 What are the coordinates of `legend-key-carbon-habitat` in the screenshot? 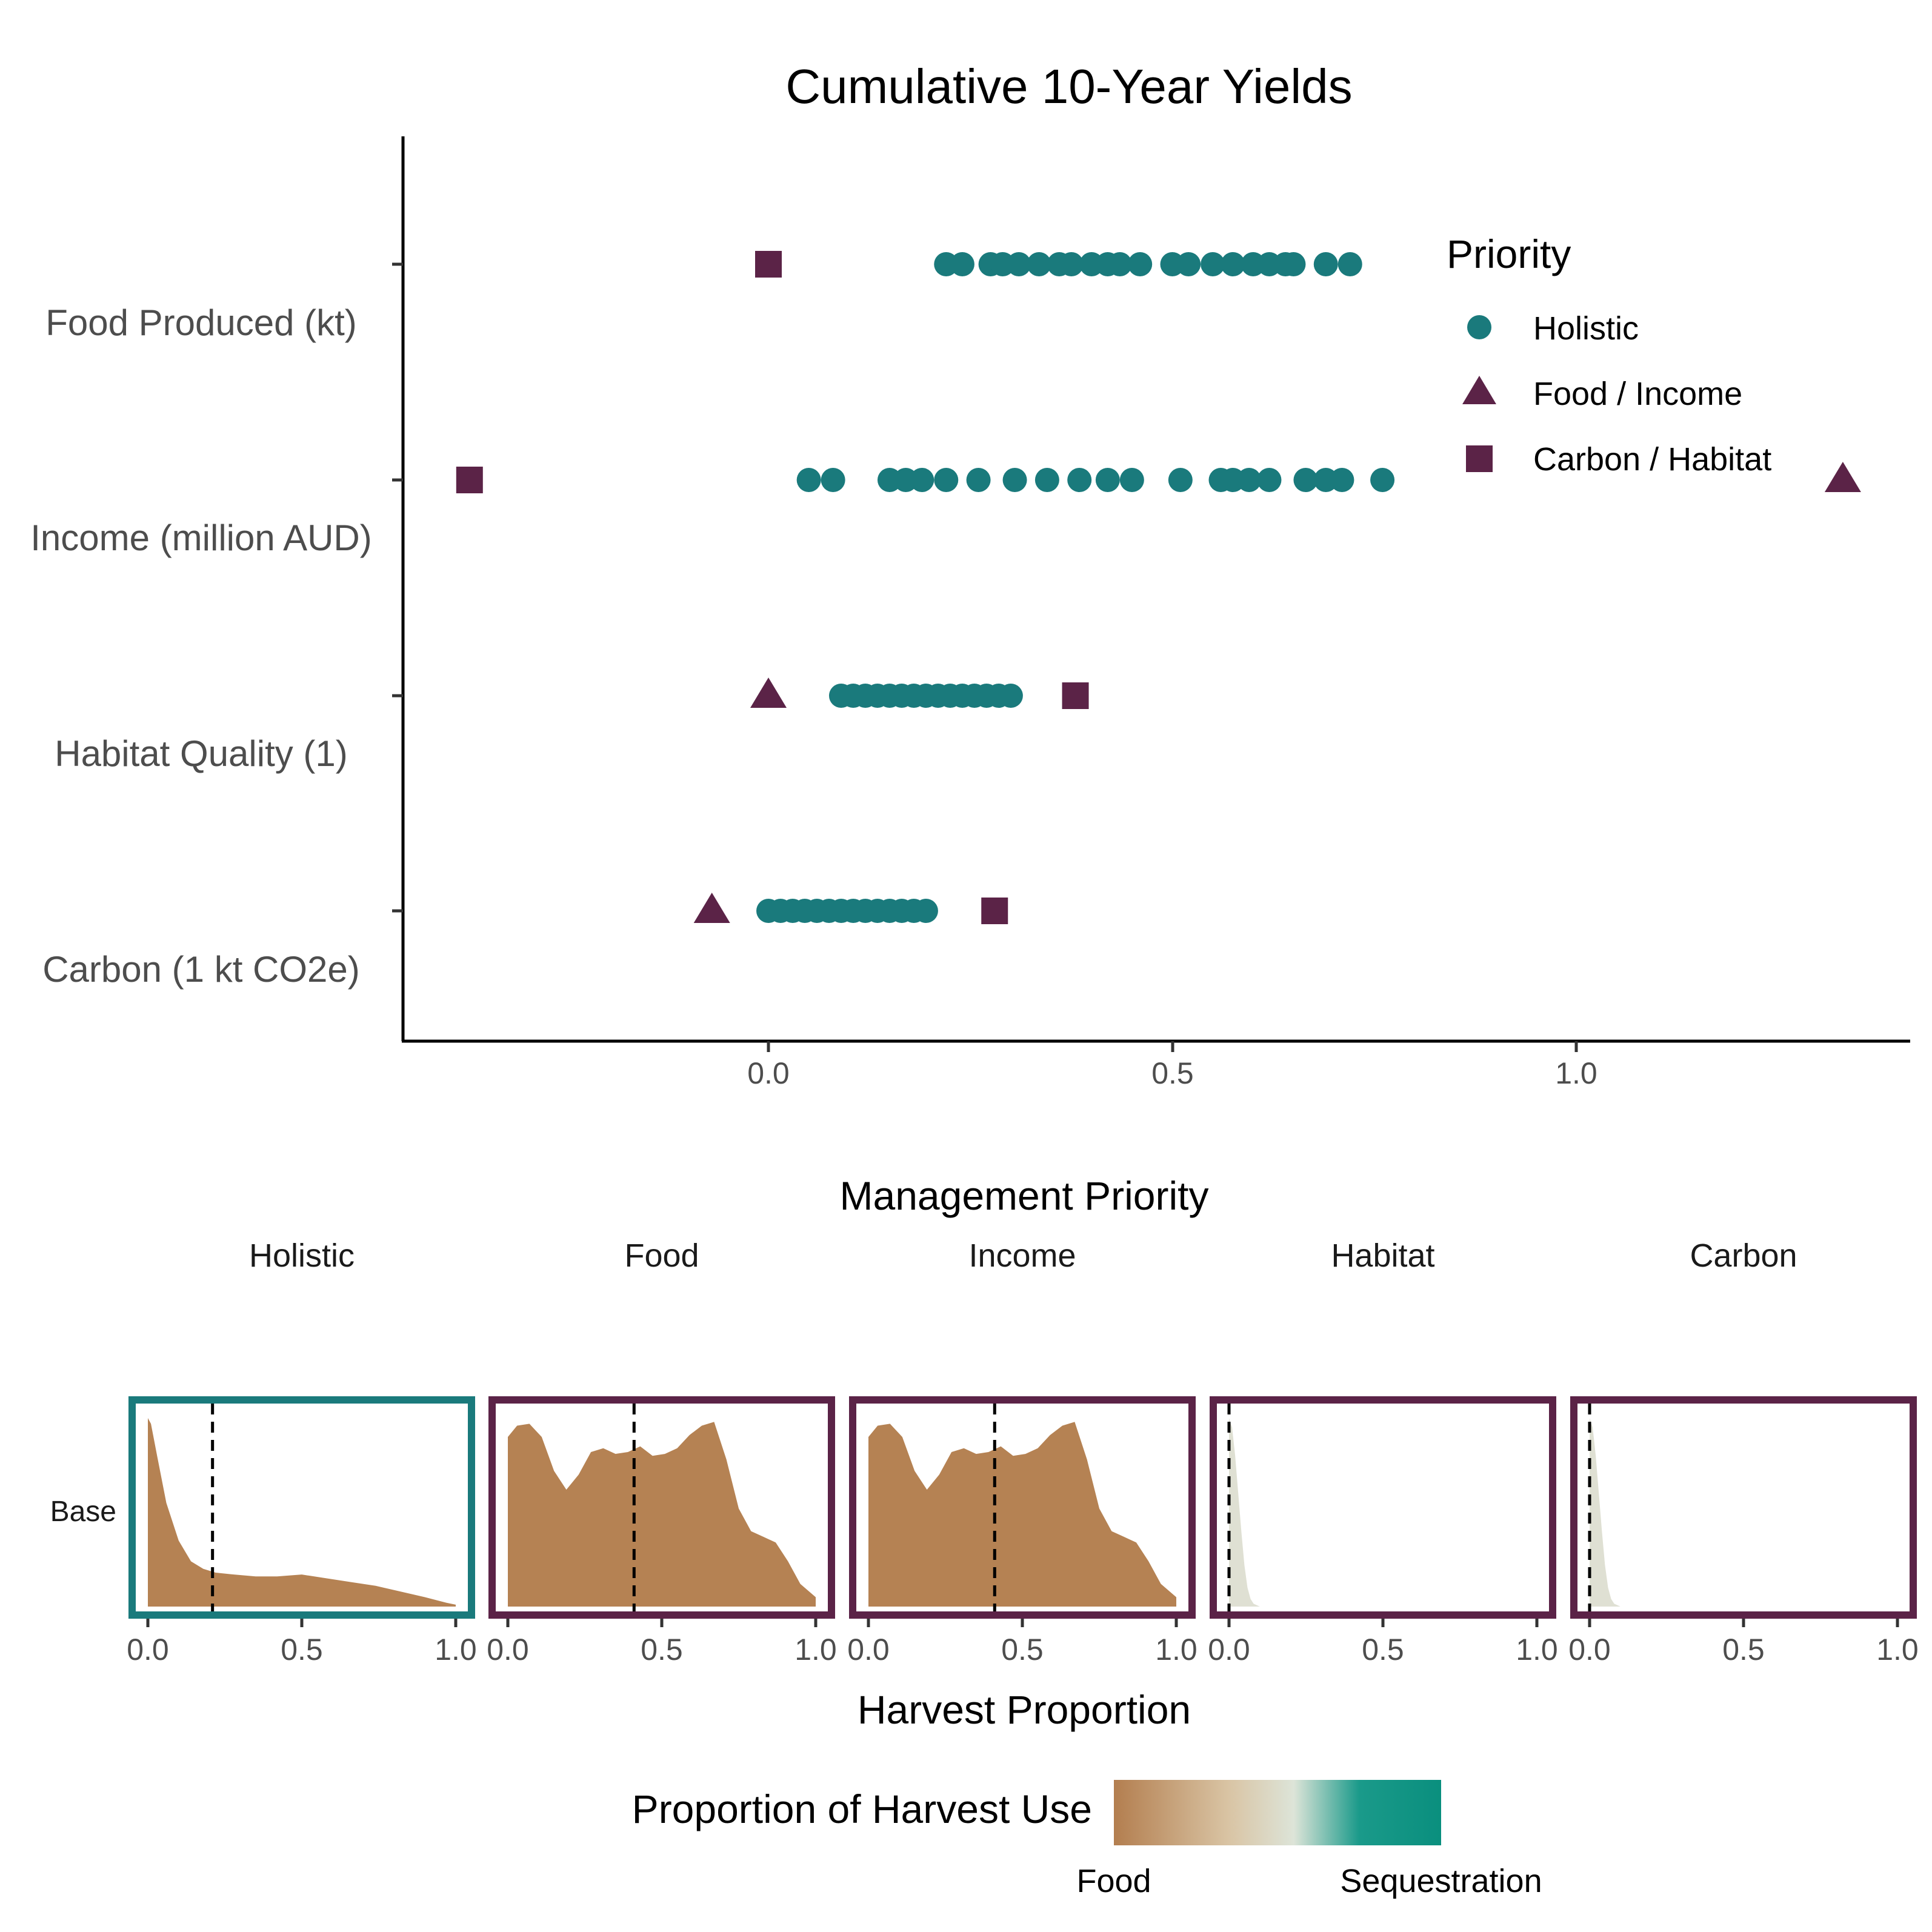 It's located at (1480, 458).